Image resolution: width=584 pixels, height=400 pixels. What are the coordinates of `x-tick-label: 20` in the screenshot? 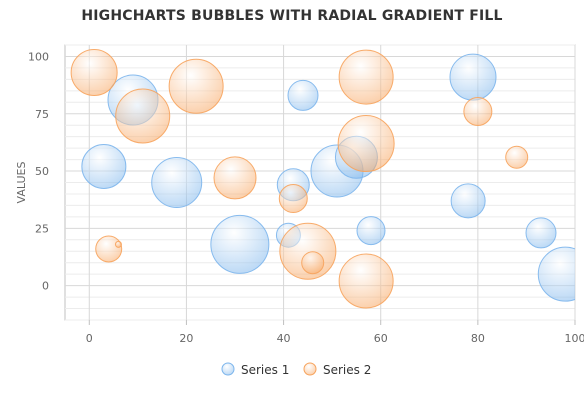 It's located at (186, 338).